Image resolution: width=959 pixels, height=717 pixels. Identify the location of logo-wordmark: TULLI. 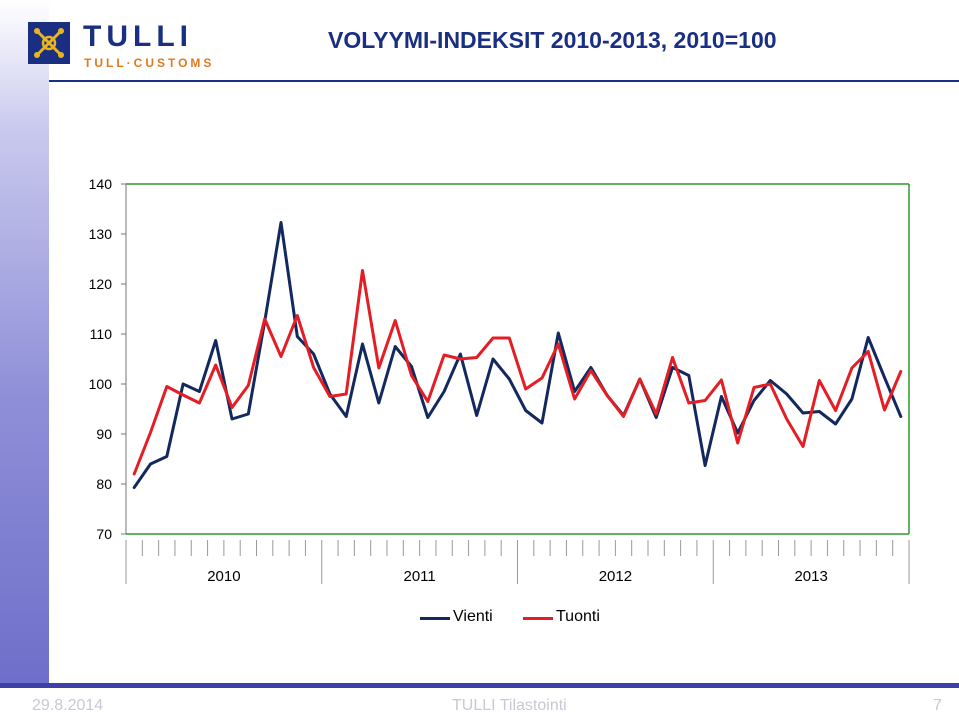
(138, 36).